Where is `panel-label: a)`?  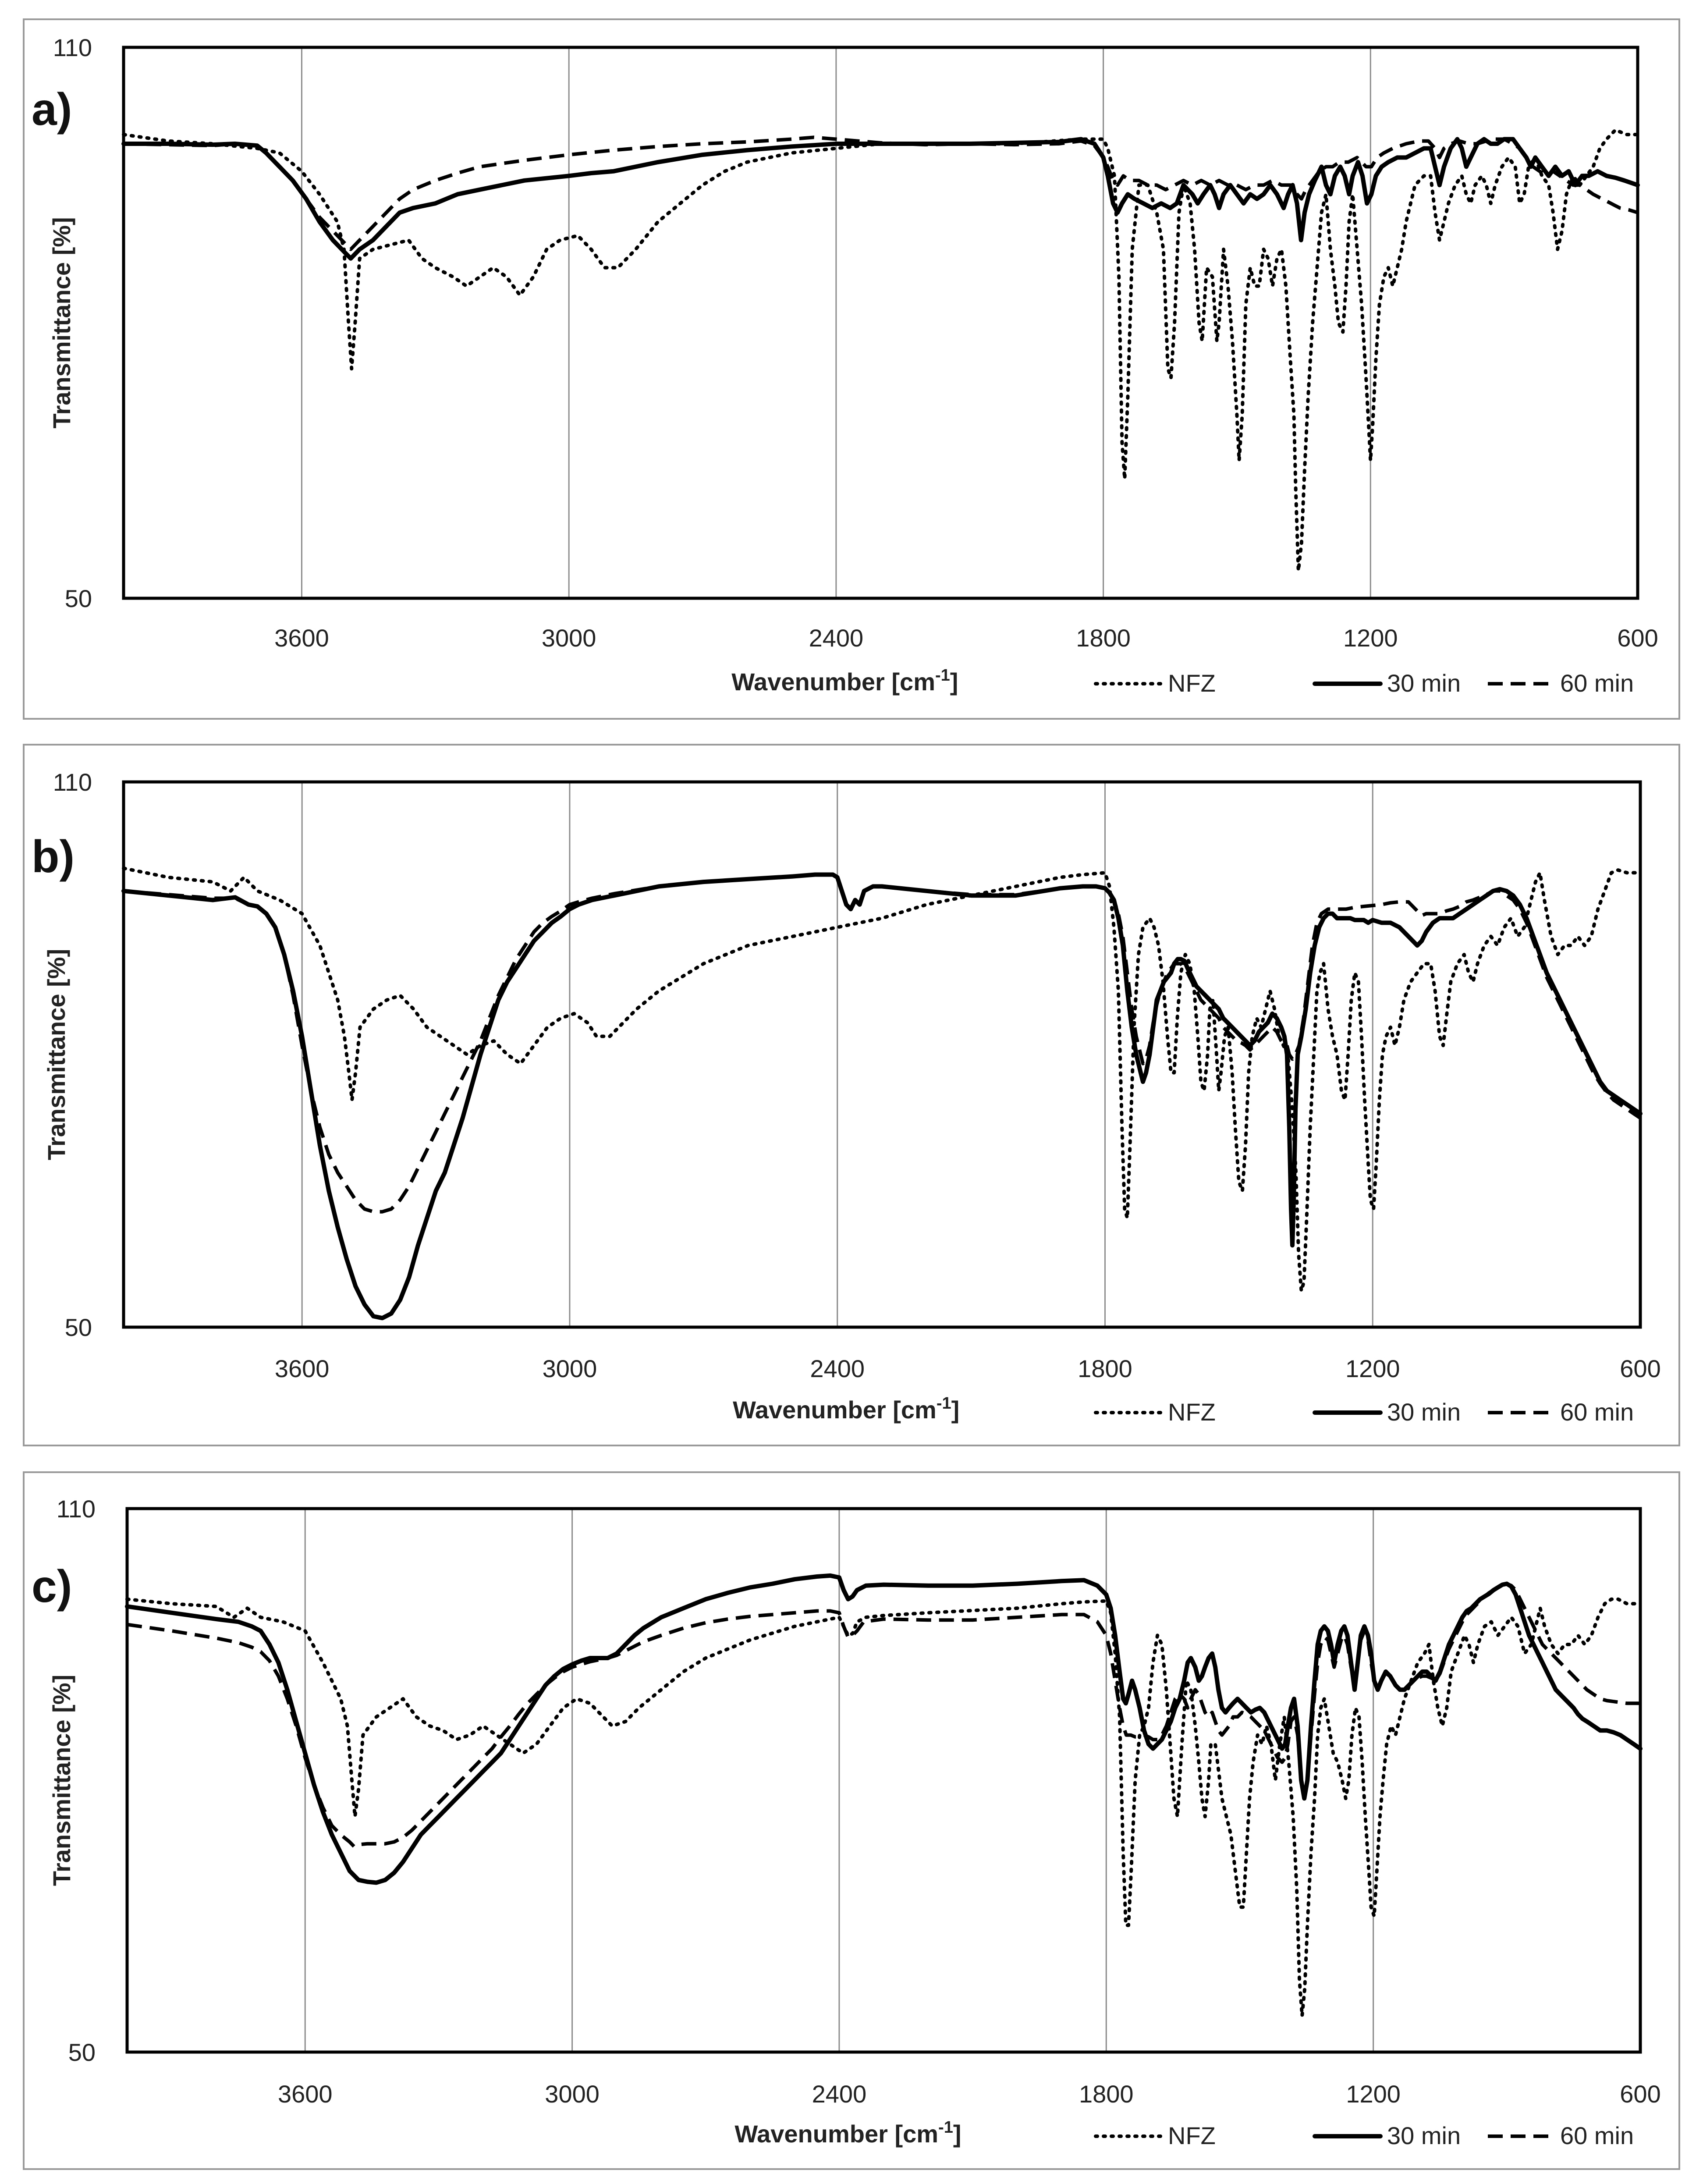 panel-label: a) is located at coordinates (52, 109).